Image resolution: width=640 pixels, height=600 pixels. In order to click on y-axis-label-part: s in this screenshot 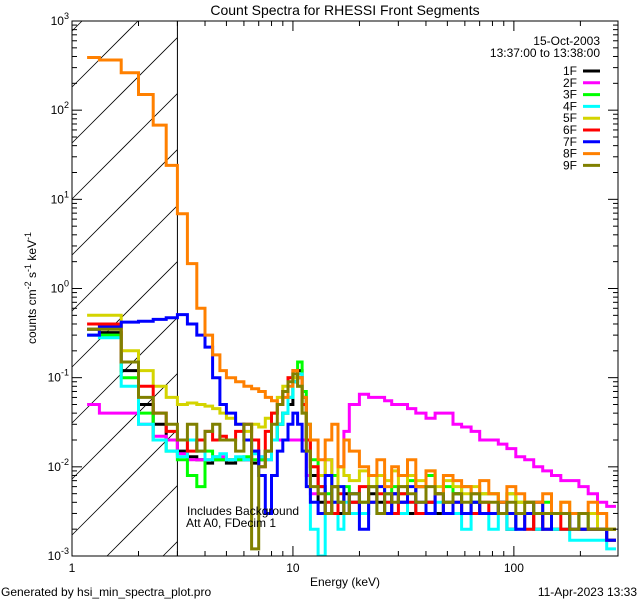, I will do `click(32, 276)`.